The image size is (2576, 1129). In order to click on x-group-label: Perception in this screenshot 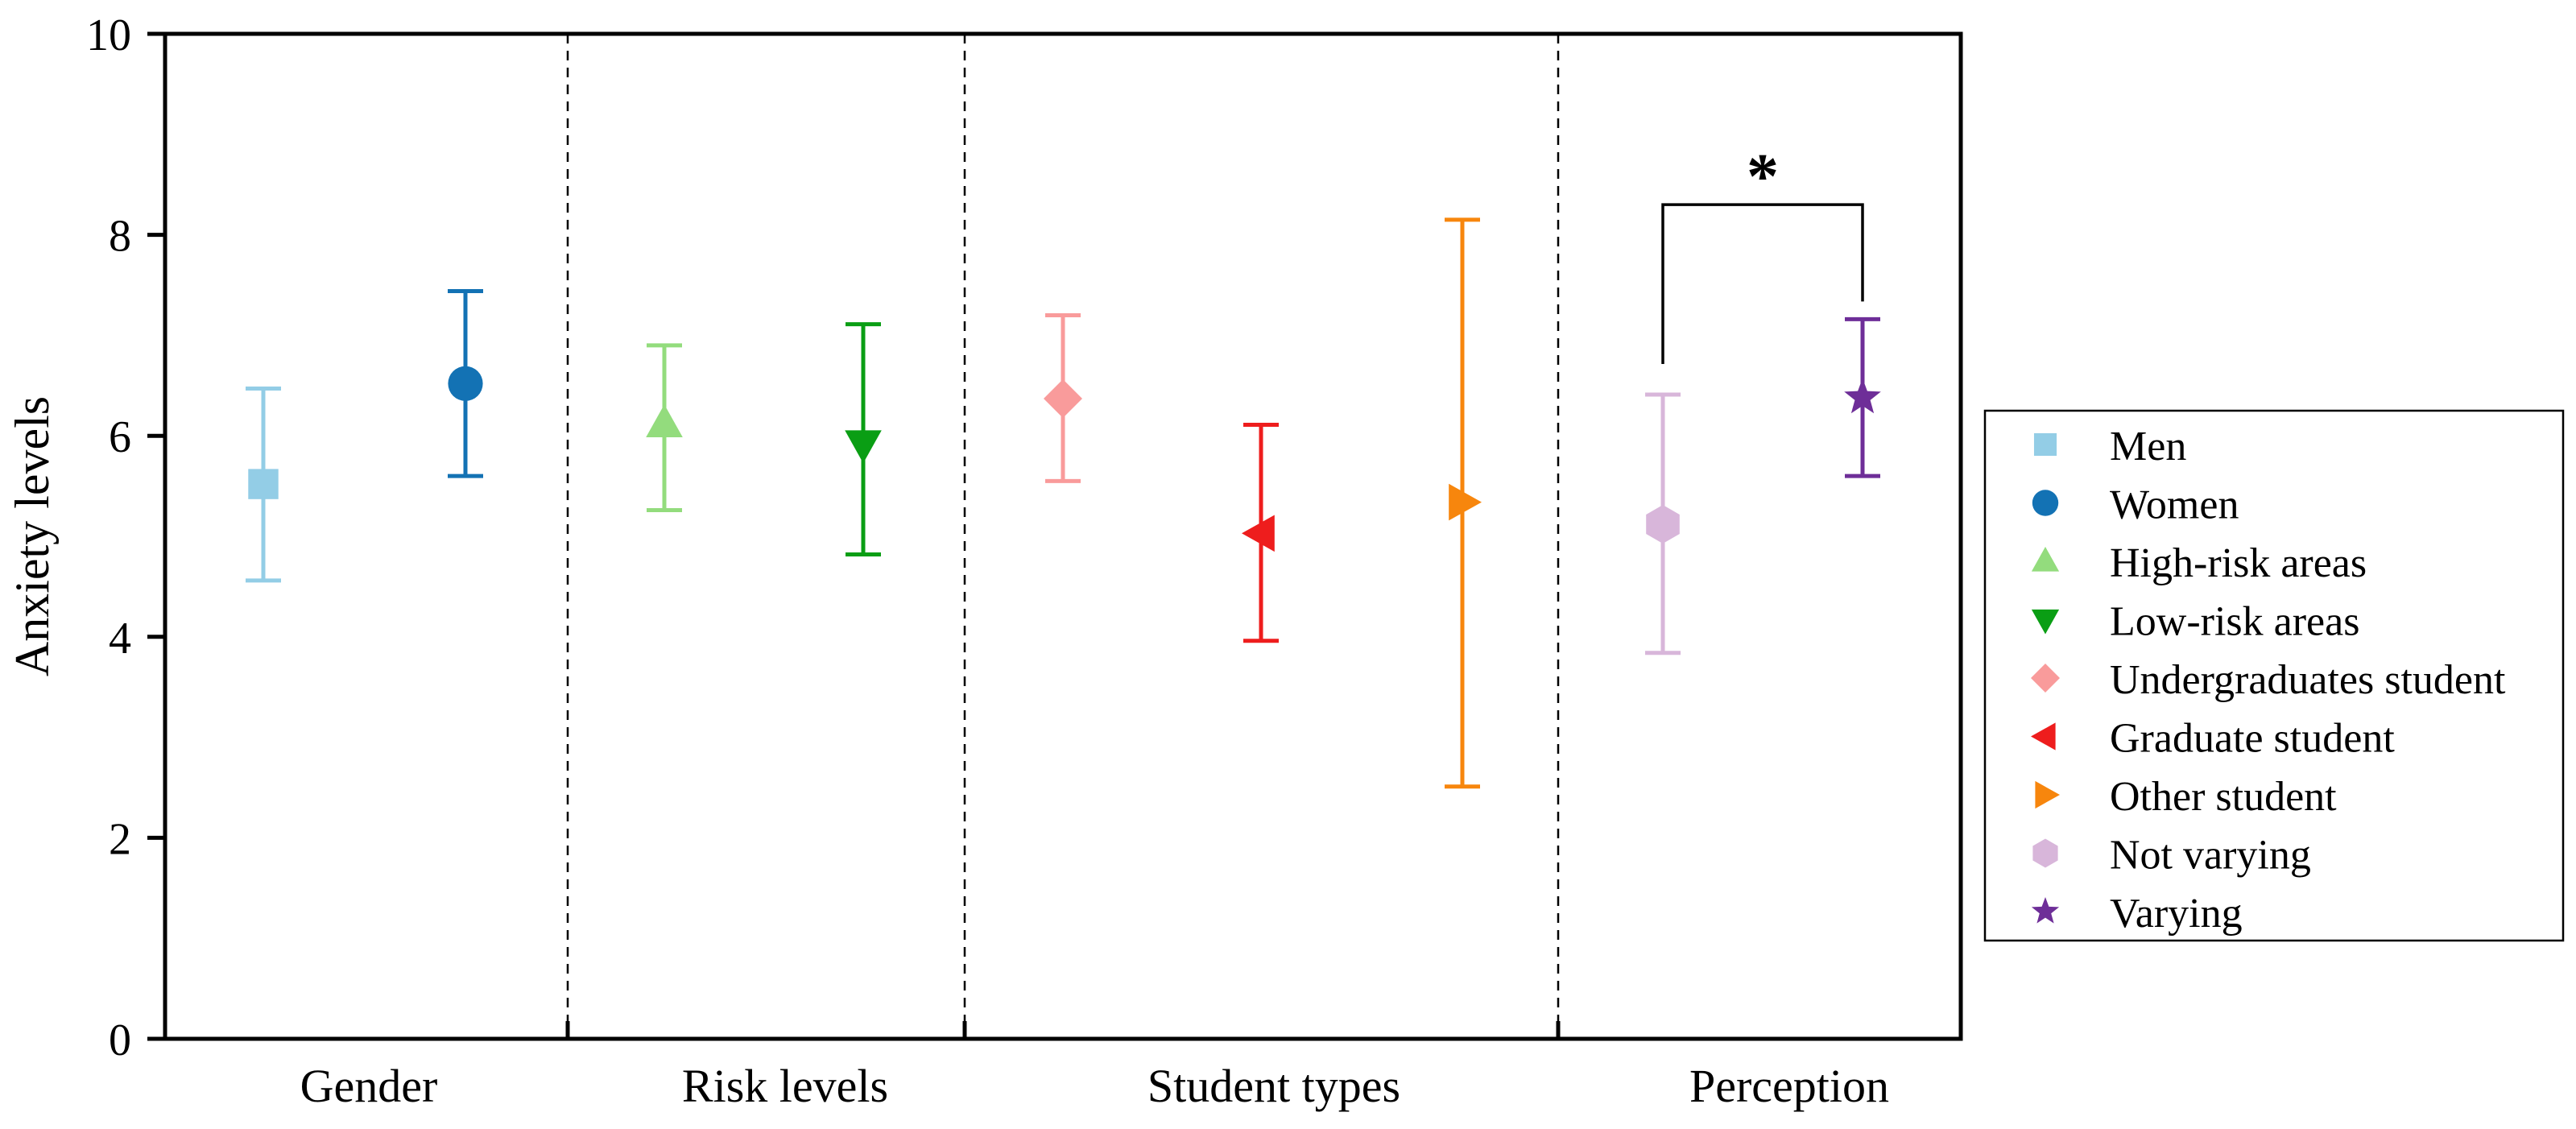, I will do `click(1789, 1086)`.